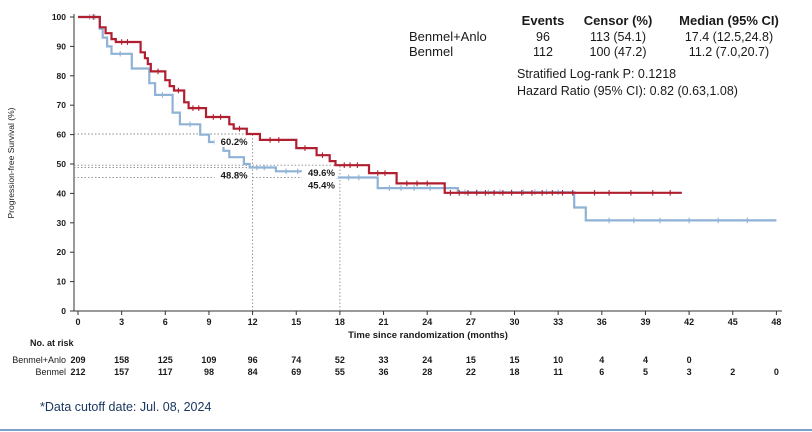  What do you see at coordinates (689, 322) in the screenshot?
I see `x-tick-label: 42` at bounding box center [689, 322].